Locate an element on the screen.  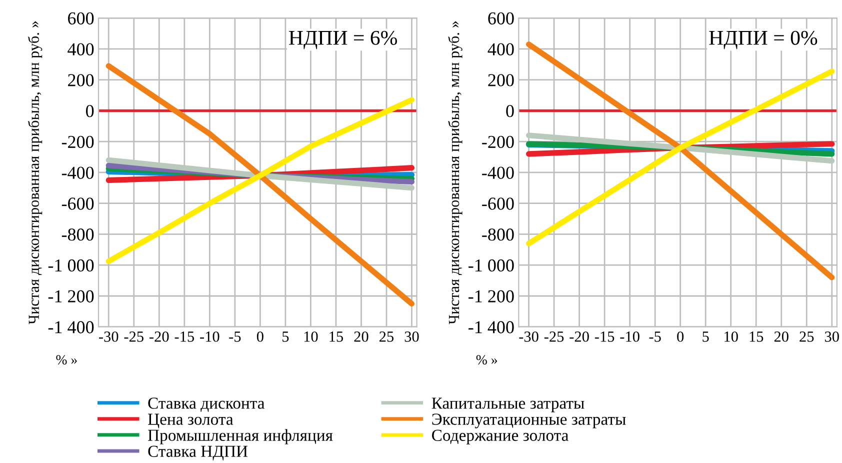
legend-label: Содержание золота is located at coordinates (500, 437).